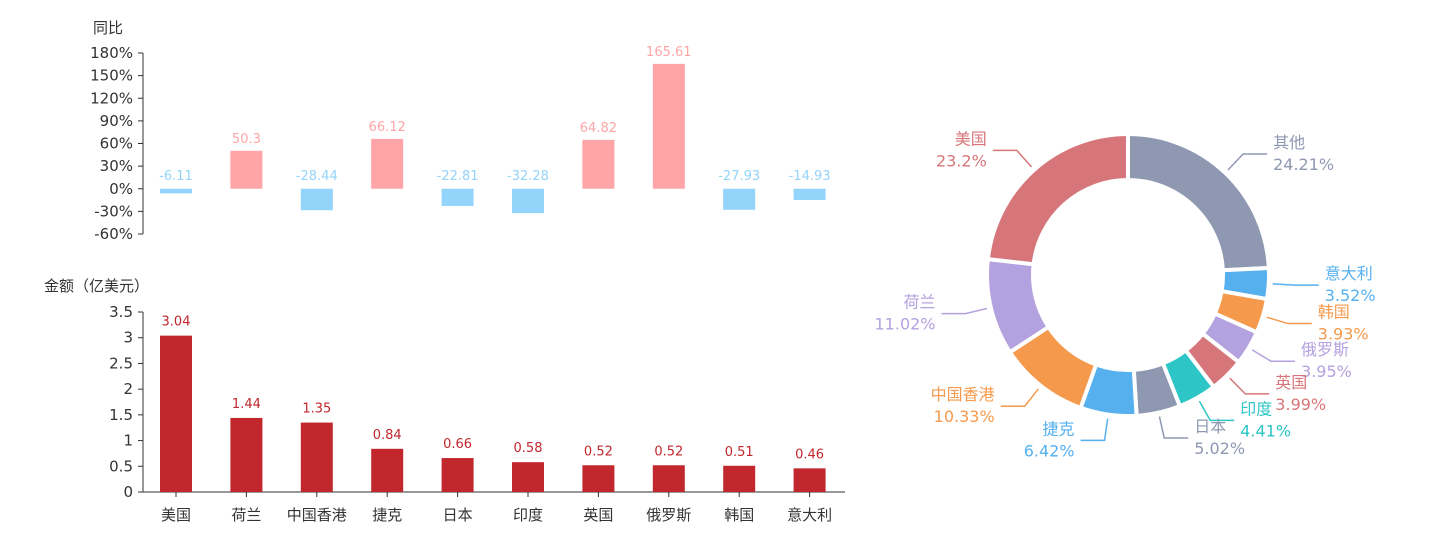 Image resolution: width=1441 pixels, height=547 pixels. What do you see at coordinates (316, 409) in the screenshot?
I see `amount-bar-value-label: 1.35` at bounding box center [316, 409].